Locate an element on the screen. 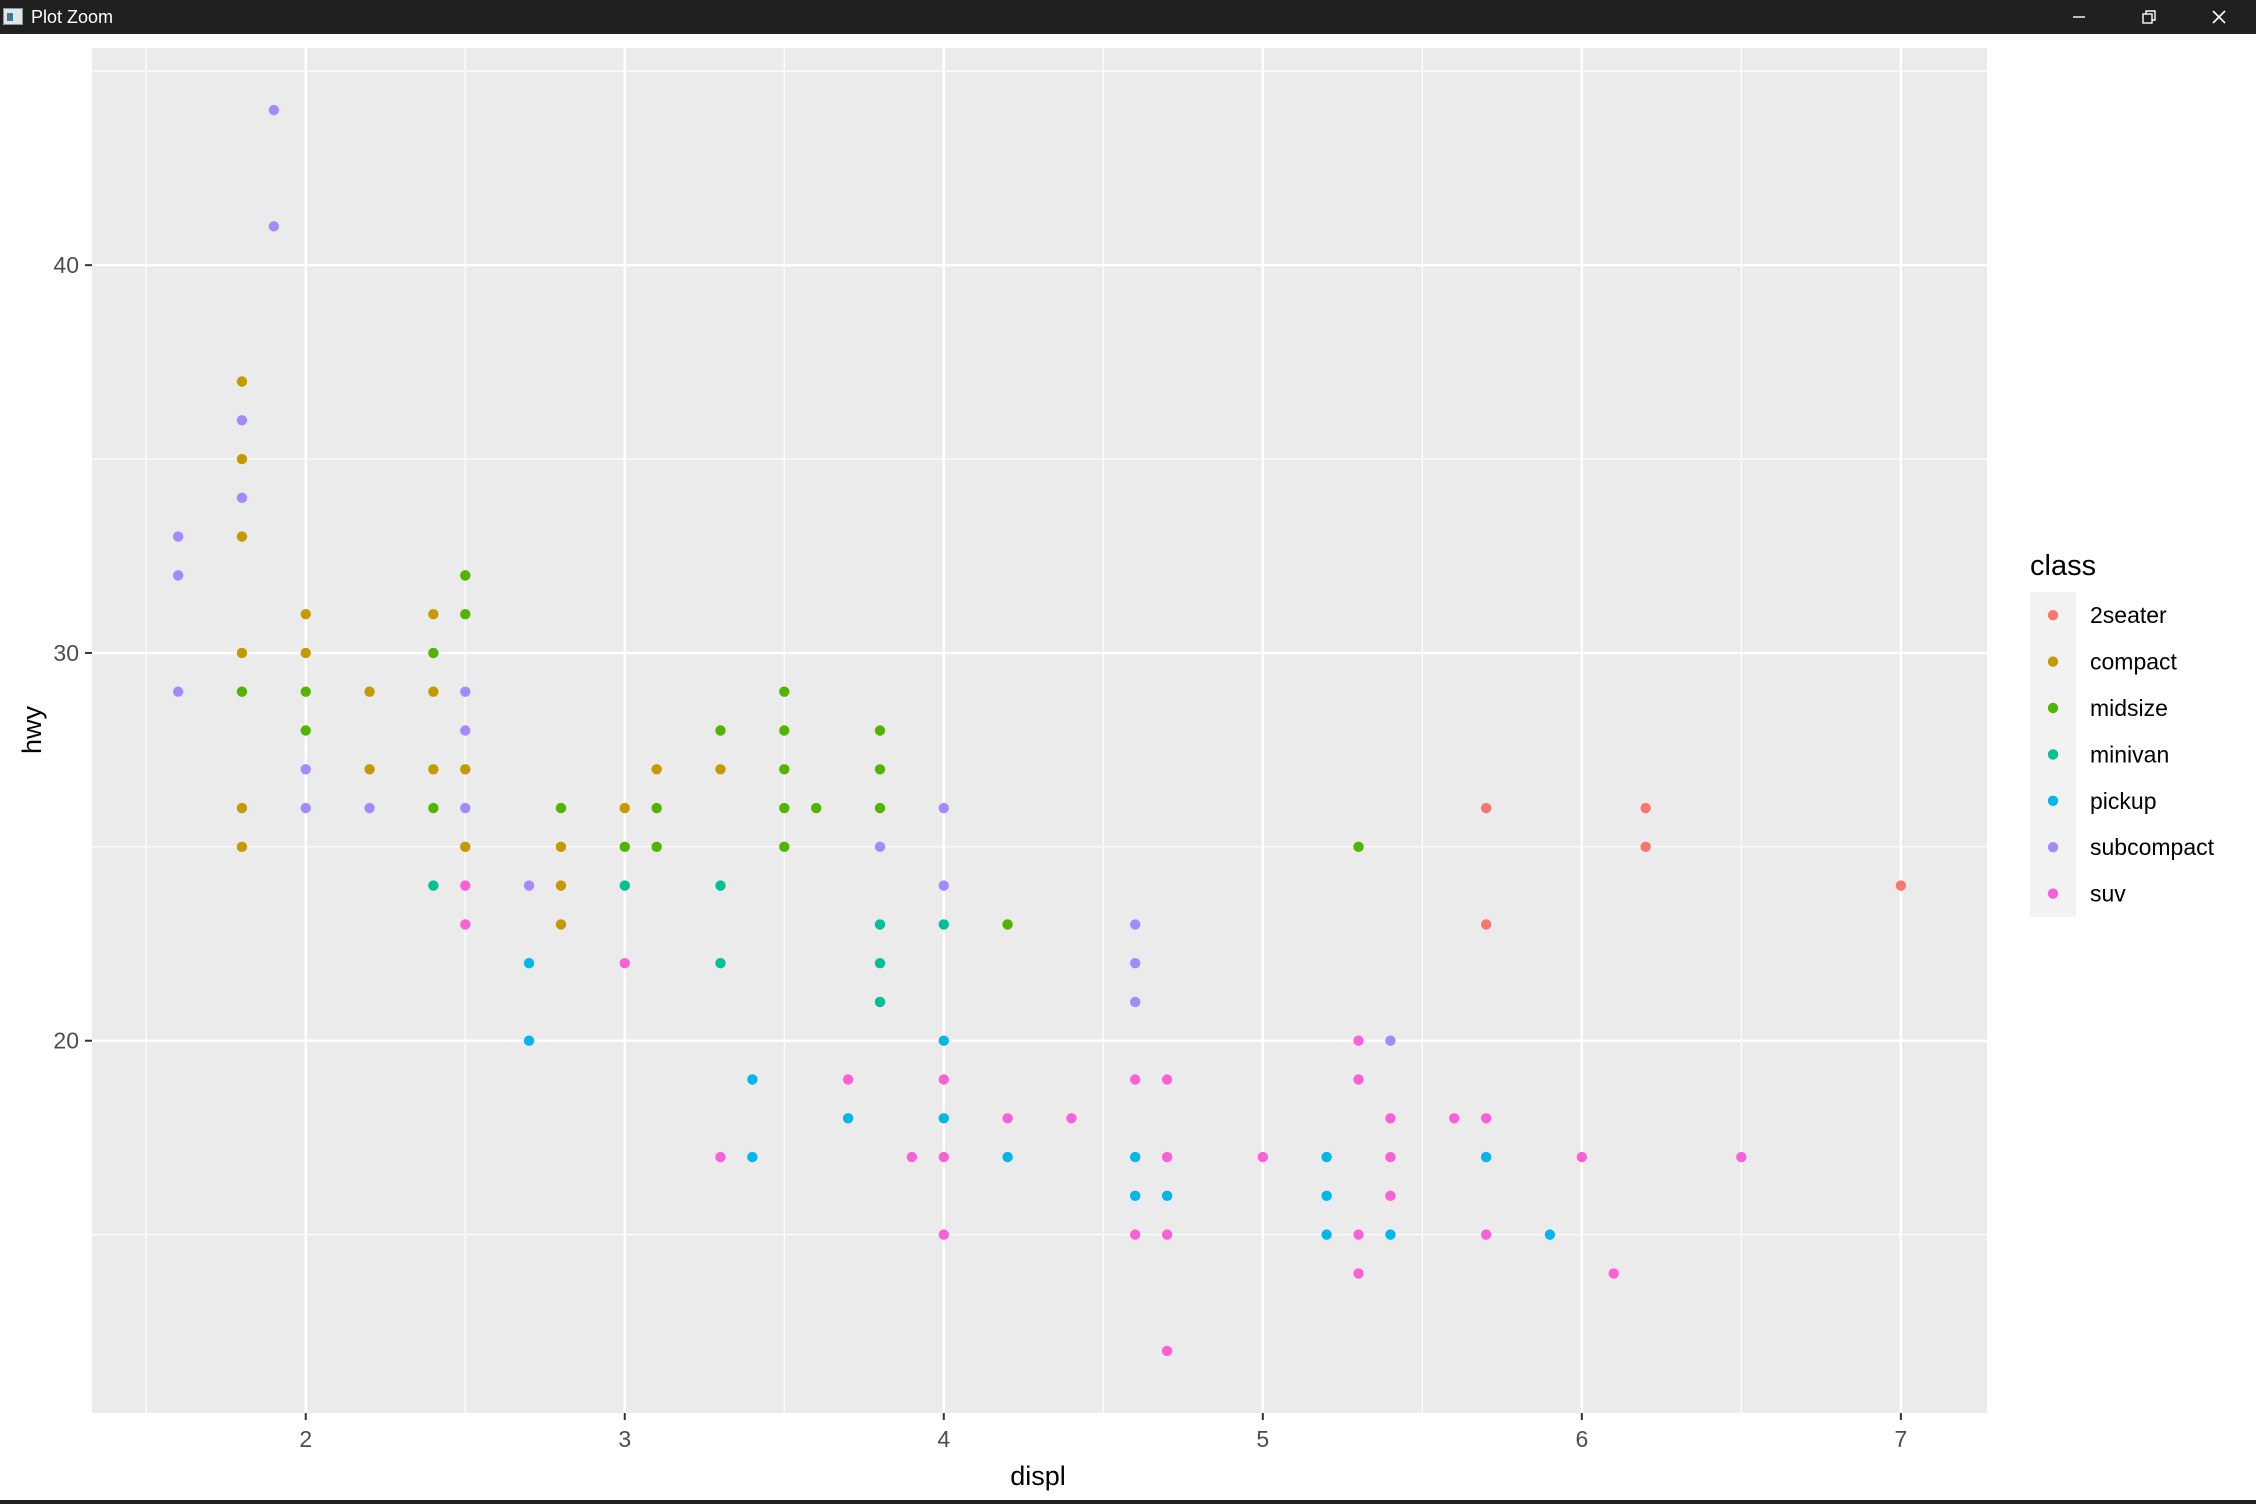  y-tick-label: 40 is located at coordinates (66, 265).